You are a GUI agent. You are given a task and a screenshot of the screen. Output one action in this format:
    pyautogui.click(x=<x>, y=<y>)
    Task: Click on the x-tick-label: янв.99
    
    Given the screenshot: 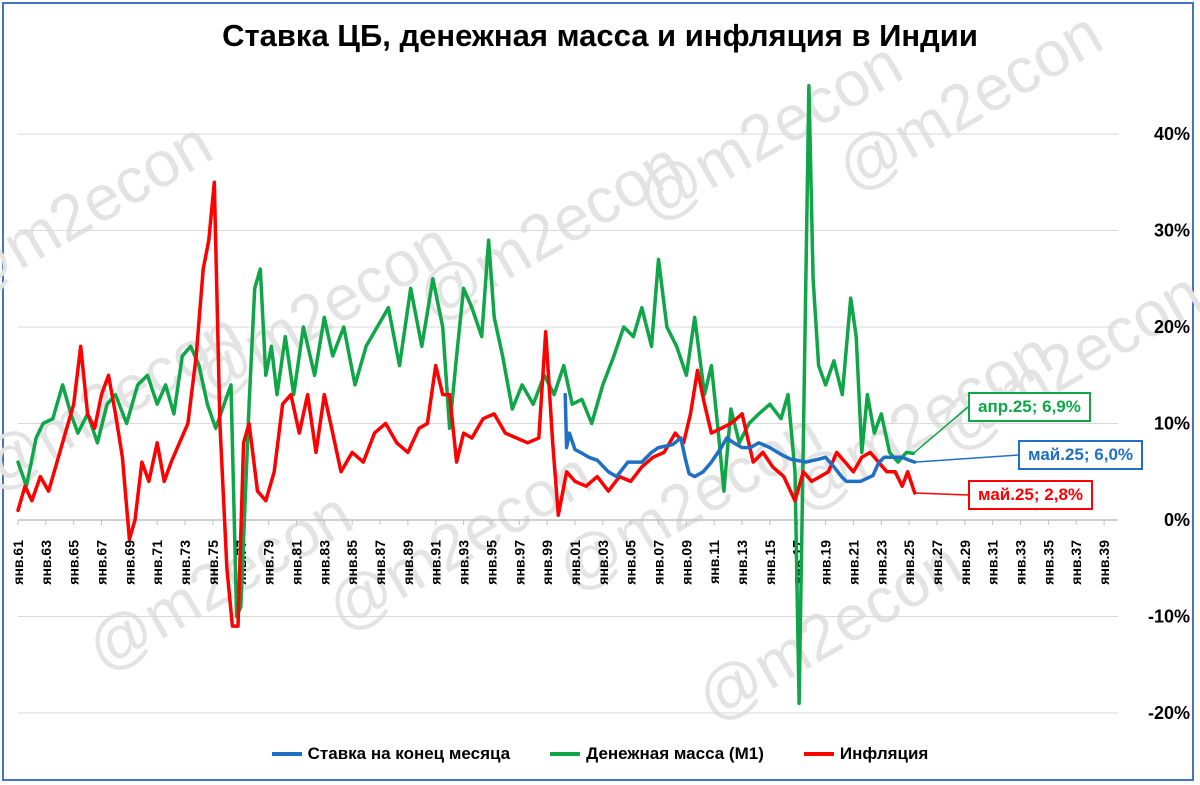 What is the action you would take?
    pyautogui.click(x=547, y=562)
    